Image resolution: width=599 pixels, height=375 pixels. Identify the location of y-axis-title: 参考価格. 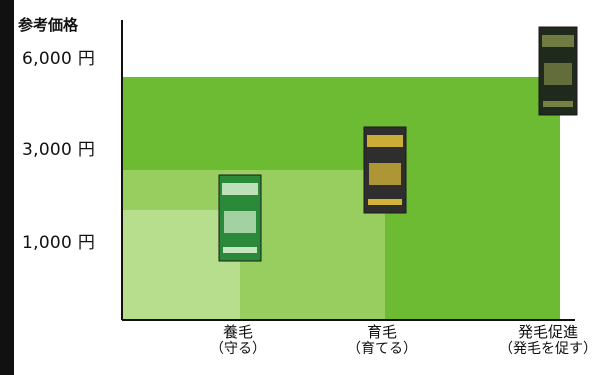
(48, 25).